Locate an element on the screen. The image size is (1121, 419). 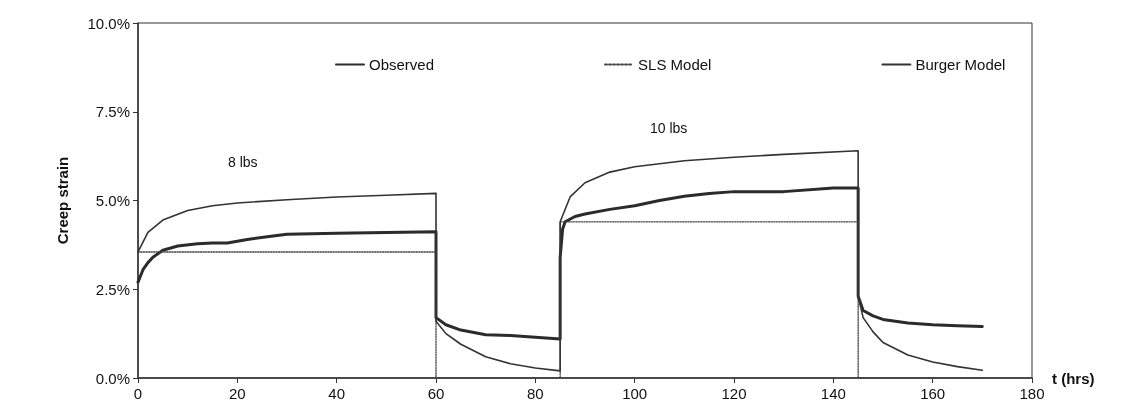
x-tick-label: 0 is located at coordinates (138, 393).